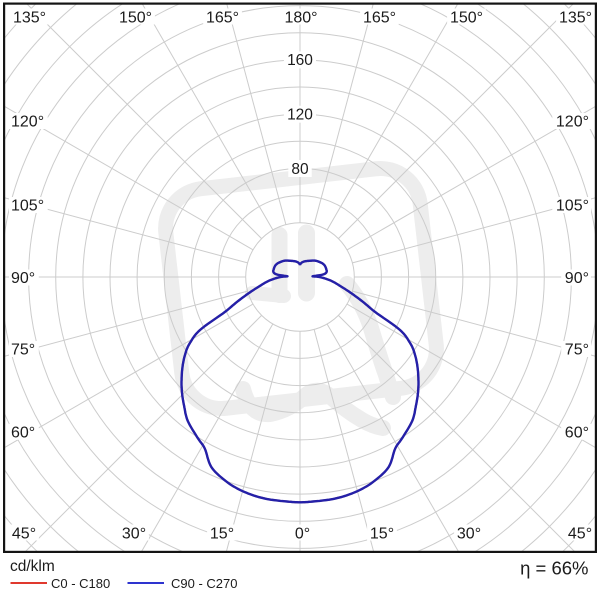  I want to click on svg-text: C90 - C270, so click(204, 583).